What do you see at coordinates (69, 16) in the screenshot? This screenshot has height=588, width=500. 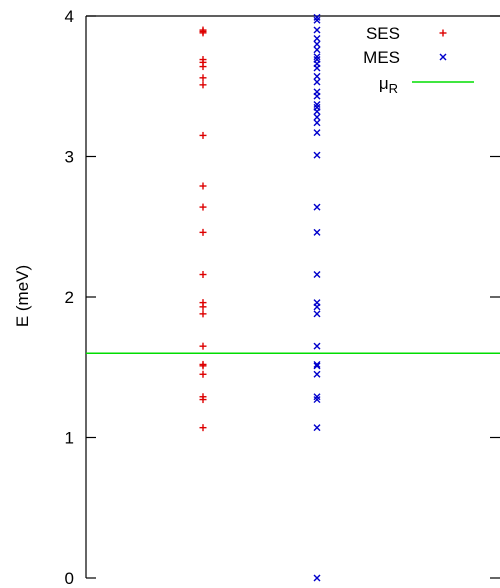 I see `y-tick-label: 4` at bounding box center [69, 16].